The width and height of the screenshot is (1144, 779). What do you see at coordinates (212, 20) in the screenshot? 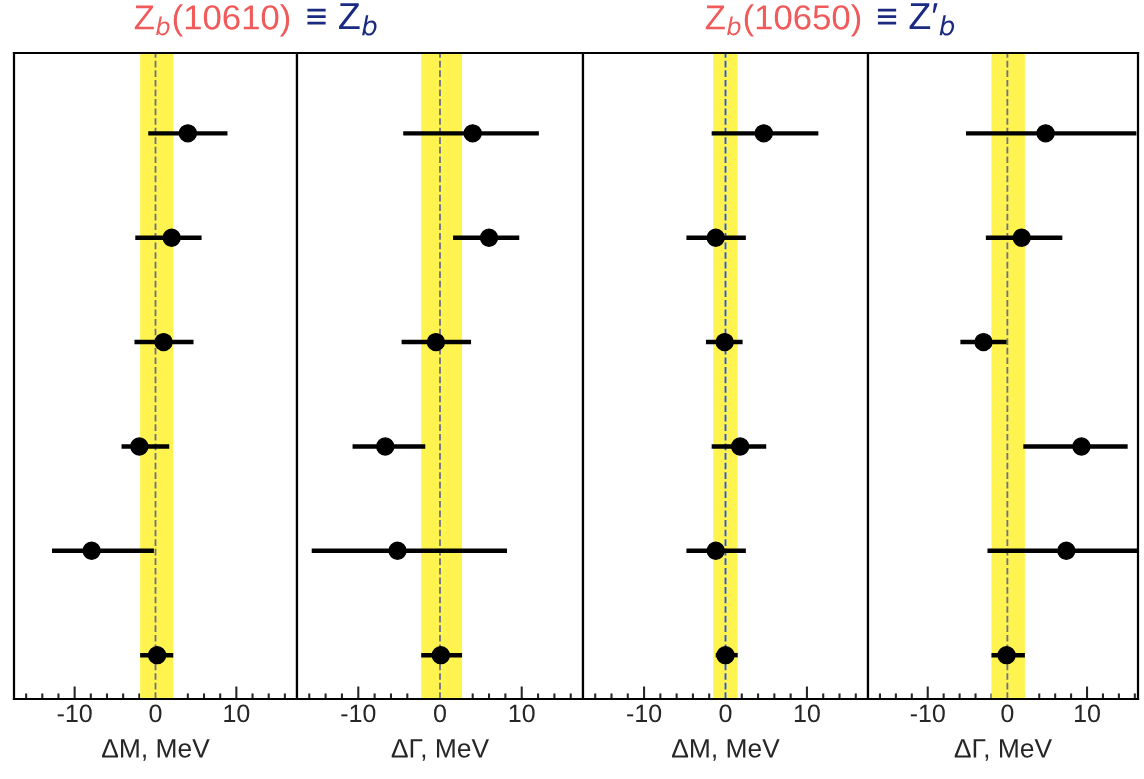
I see `chart-title: Z$_{b}$(10610)` at bounding box center [212, 20].